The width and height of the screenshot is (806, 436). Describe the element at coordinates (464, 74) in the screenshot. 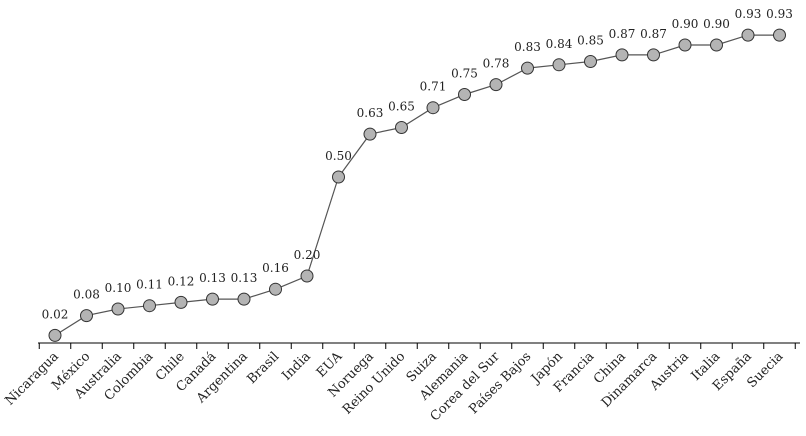

I see `data-label: 0.75` at that location.